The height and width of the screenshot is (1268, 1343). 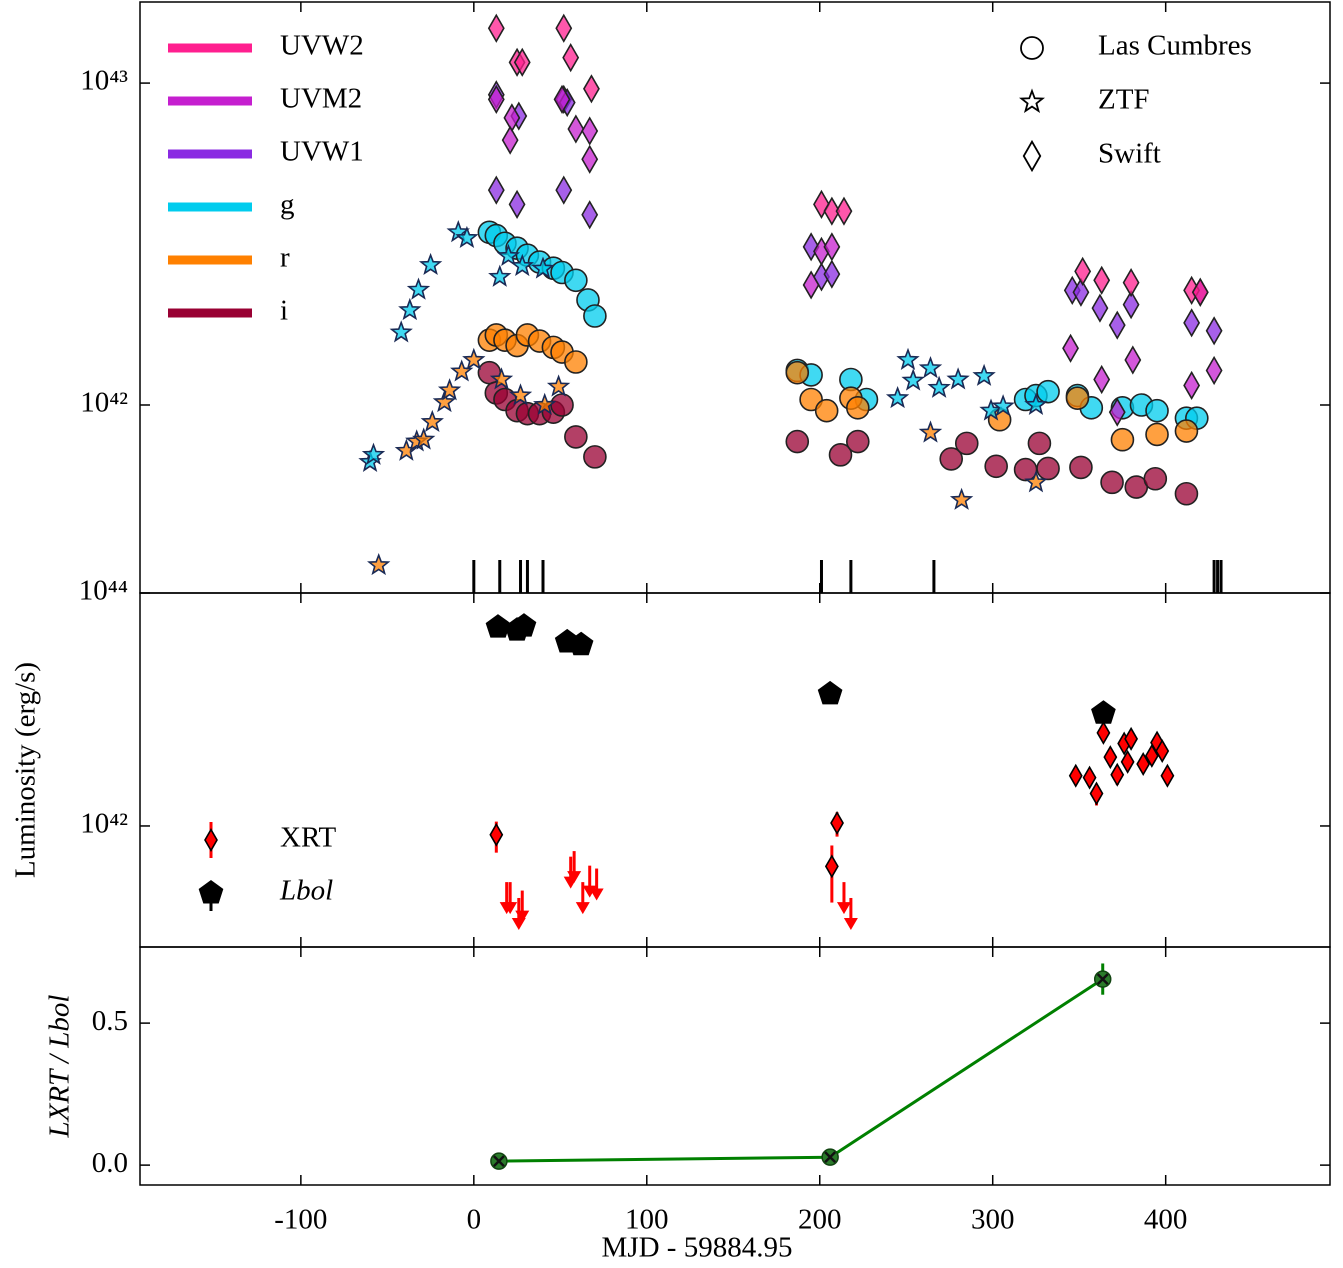 I want to click on x-tick-label: 300, so click(x=993, y=1220).